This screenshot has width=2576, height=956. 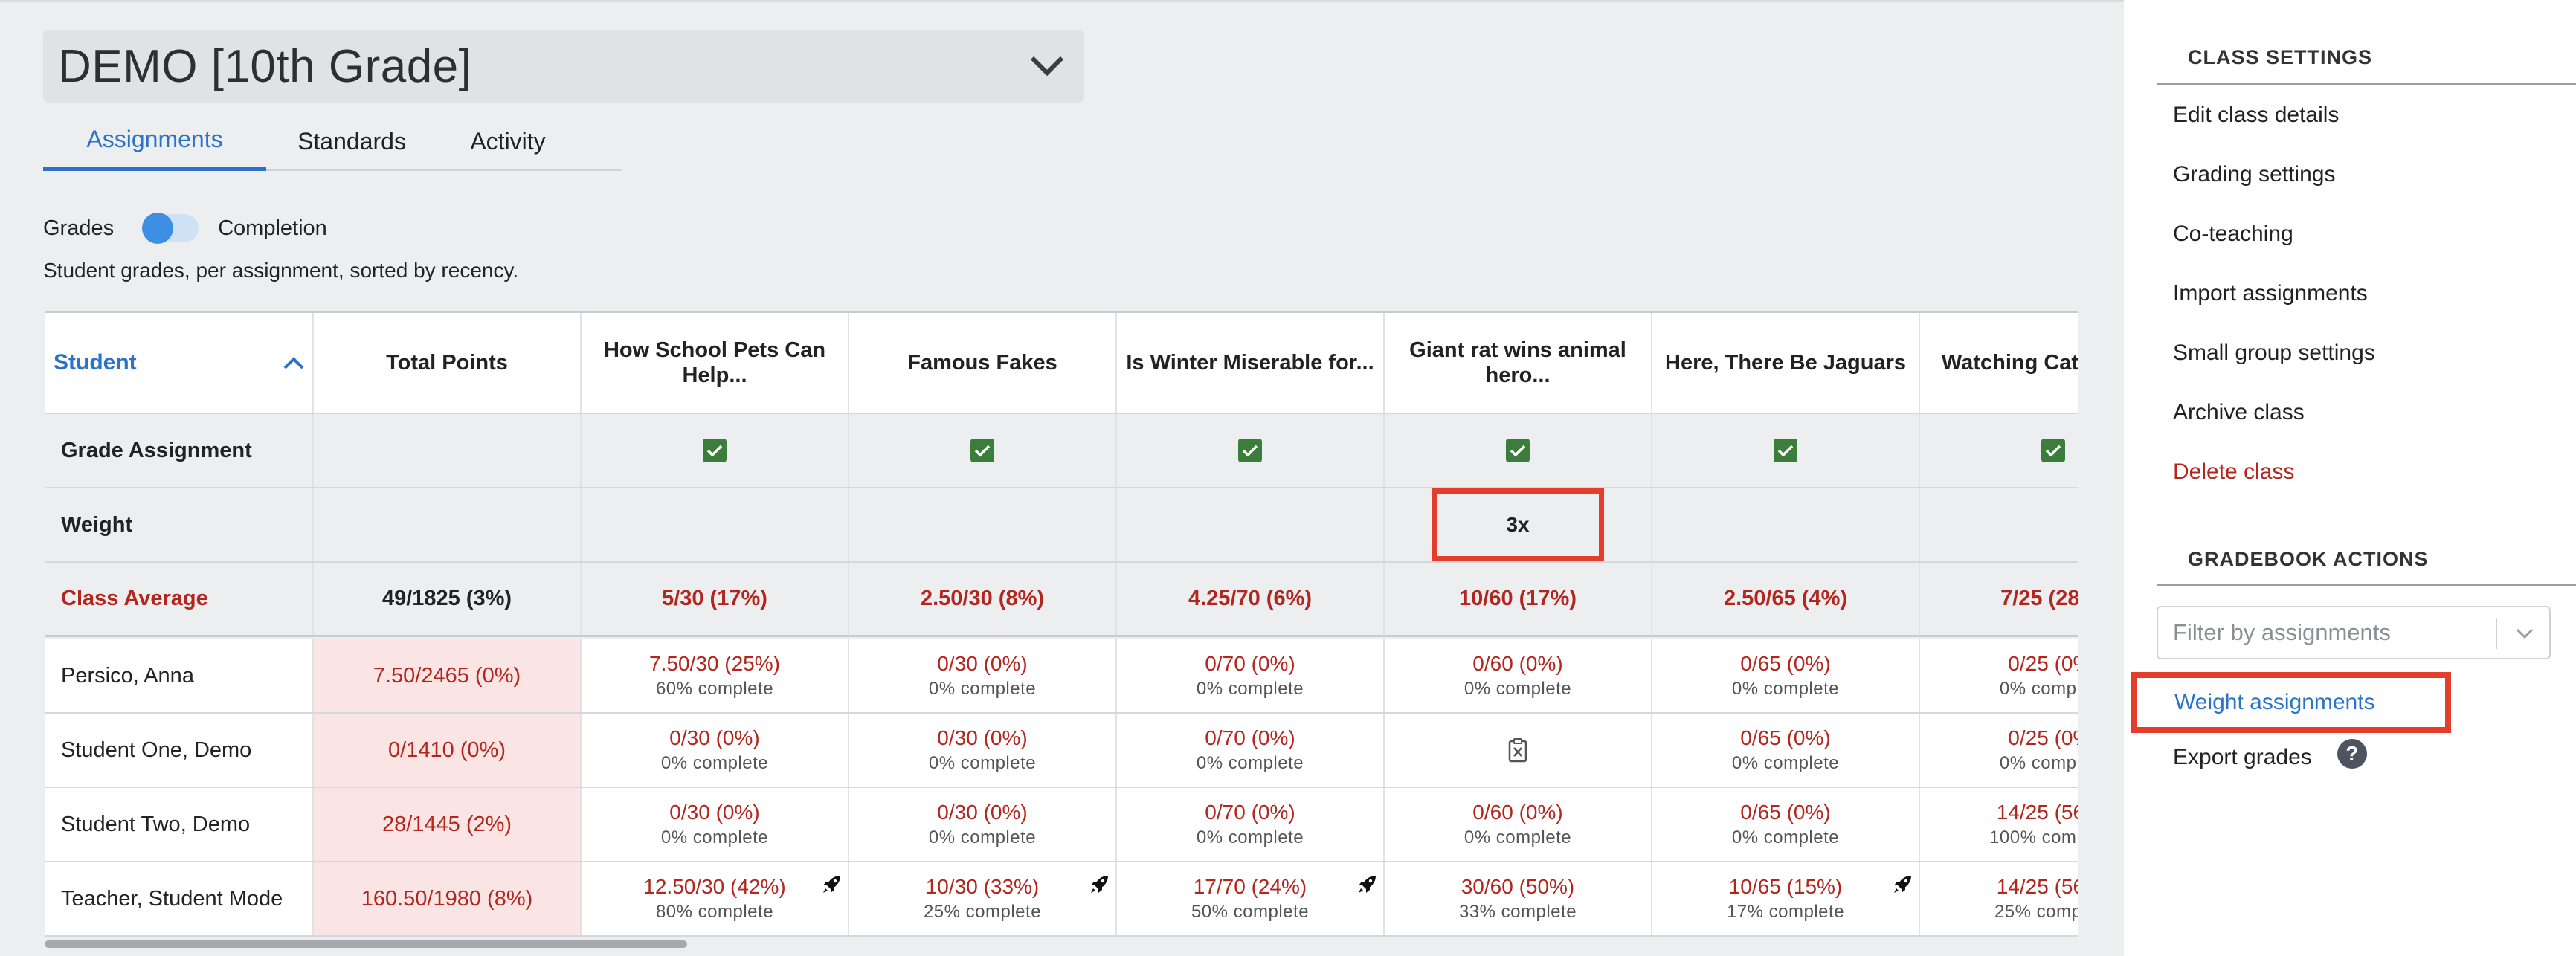 What do you see at coordinates (2354, 633) in the screenshot?
I see `filter-by-assignments-select: Filter by assignments` at bounding box center [2354, 633].